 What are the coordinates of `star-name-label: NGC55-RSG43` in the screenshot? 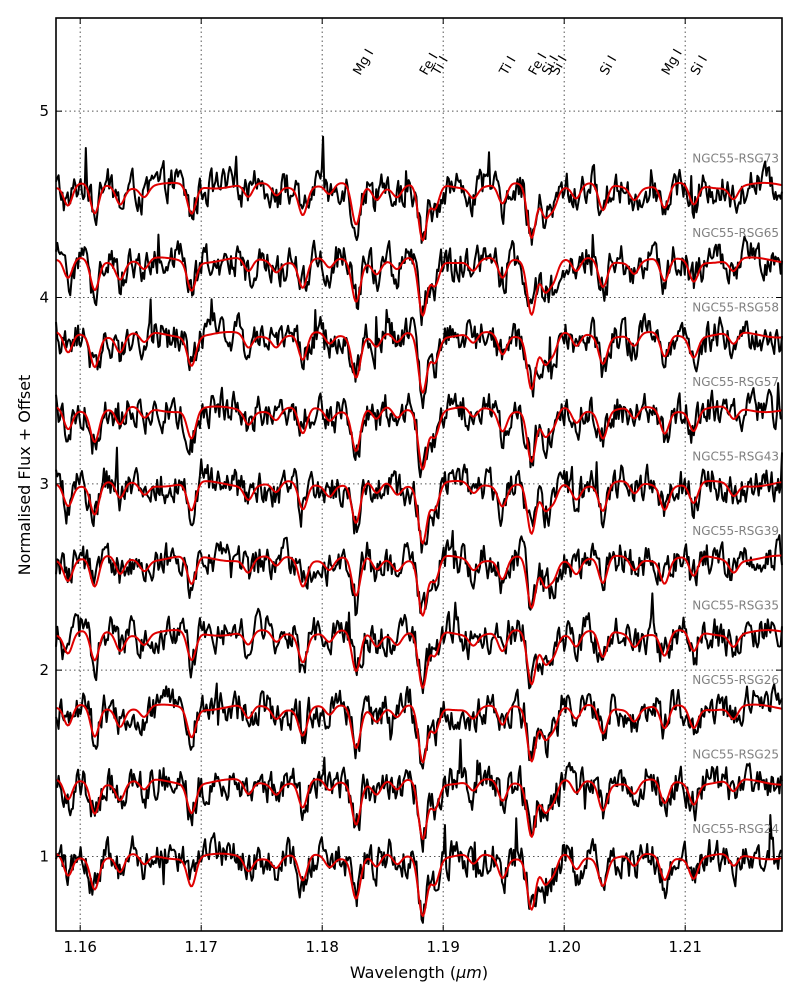 It's located at (735, 457).